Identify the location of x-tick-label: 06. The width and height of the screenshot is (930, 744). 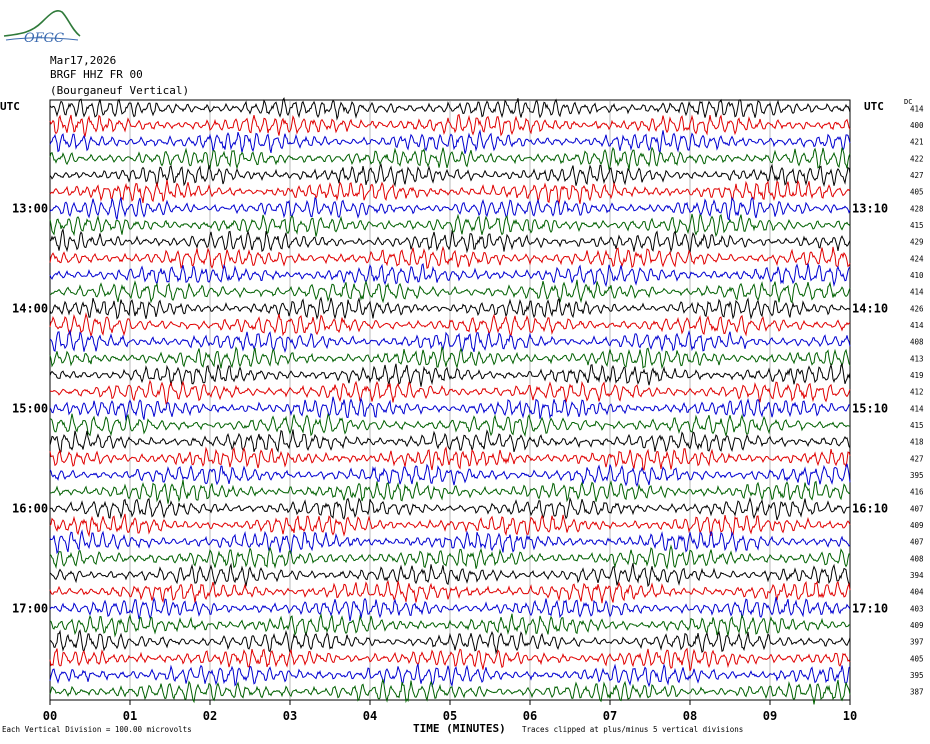
(530, 716).